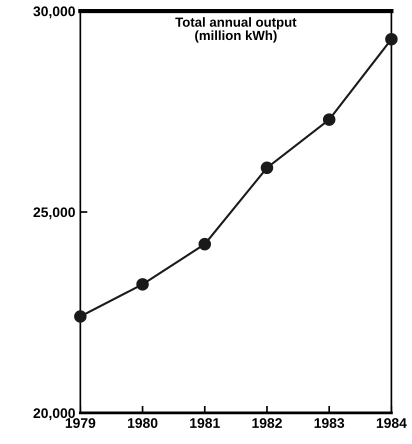  What do you see at coordinates (391, 423) in the screenshot?
I see `x-tick-label: 1984` at bounding box center [391, 423].